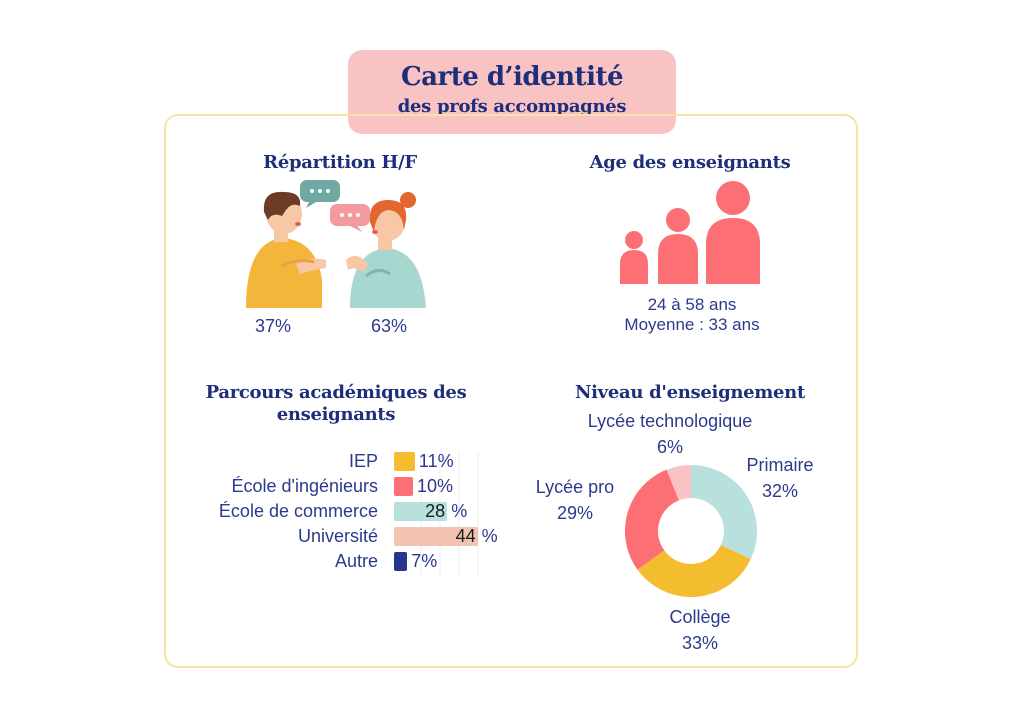  I want to click on gender-heading: Répartition H/F, so click(340, 162).